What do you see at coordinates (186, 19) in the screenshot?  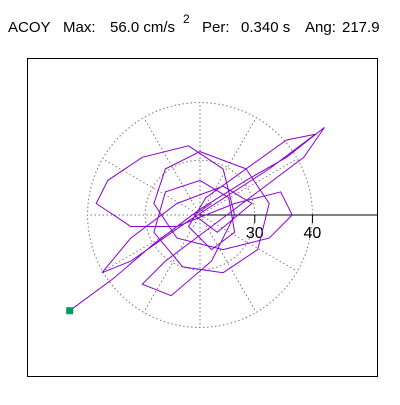 I see `max-exponent: 2` at bounding box center [186, 19].